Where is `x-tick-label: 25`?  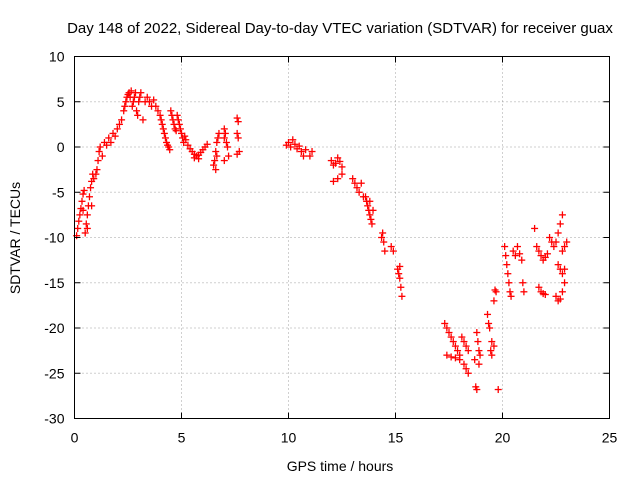
x-tick-label: 25 is located at coordinates (610, 438).